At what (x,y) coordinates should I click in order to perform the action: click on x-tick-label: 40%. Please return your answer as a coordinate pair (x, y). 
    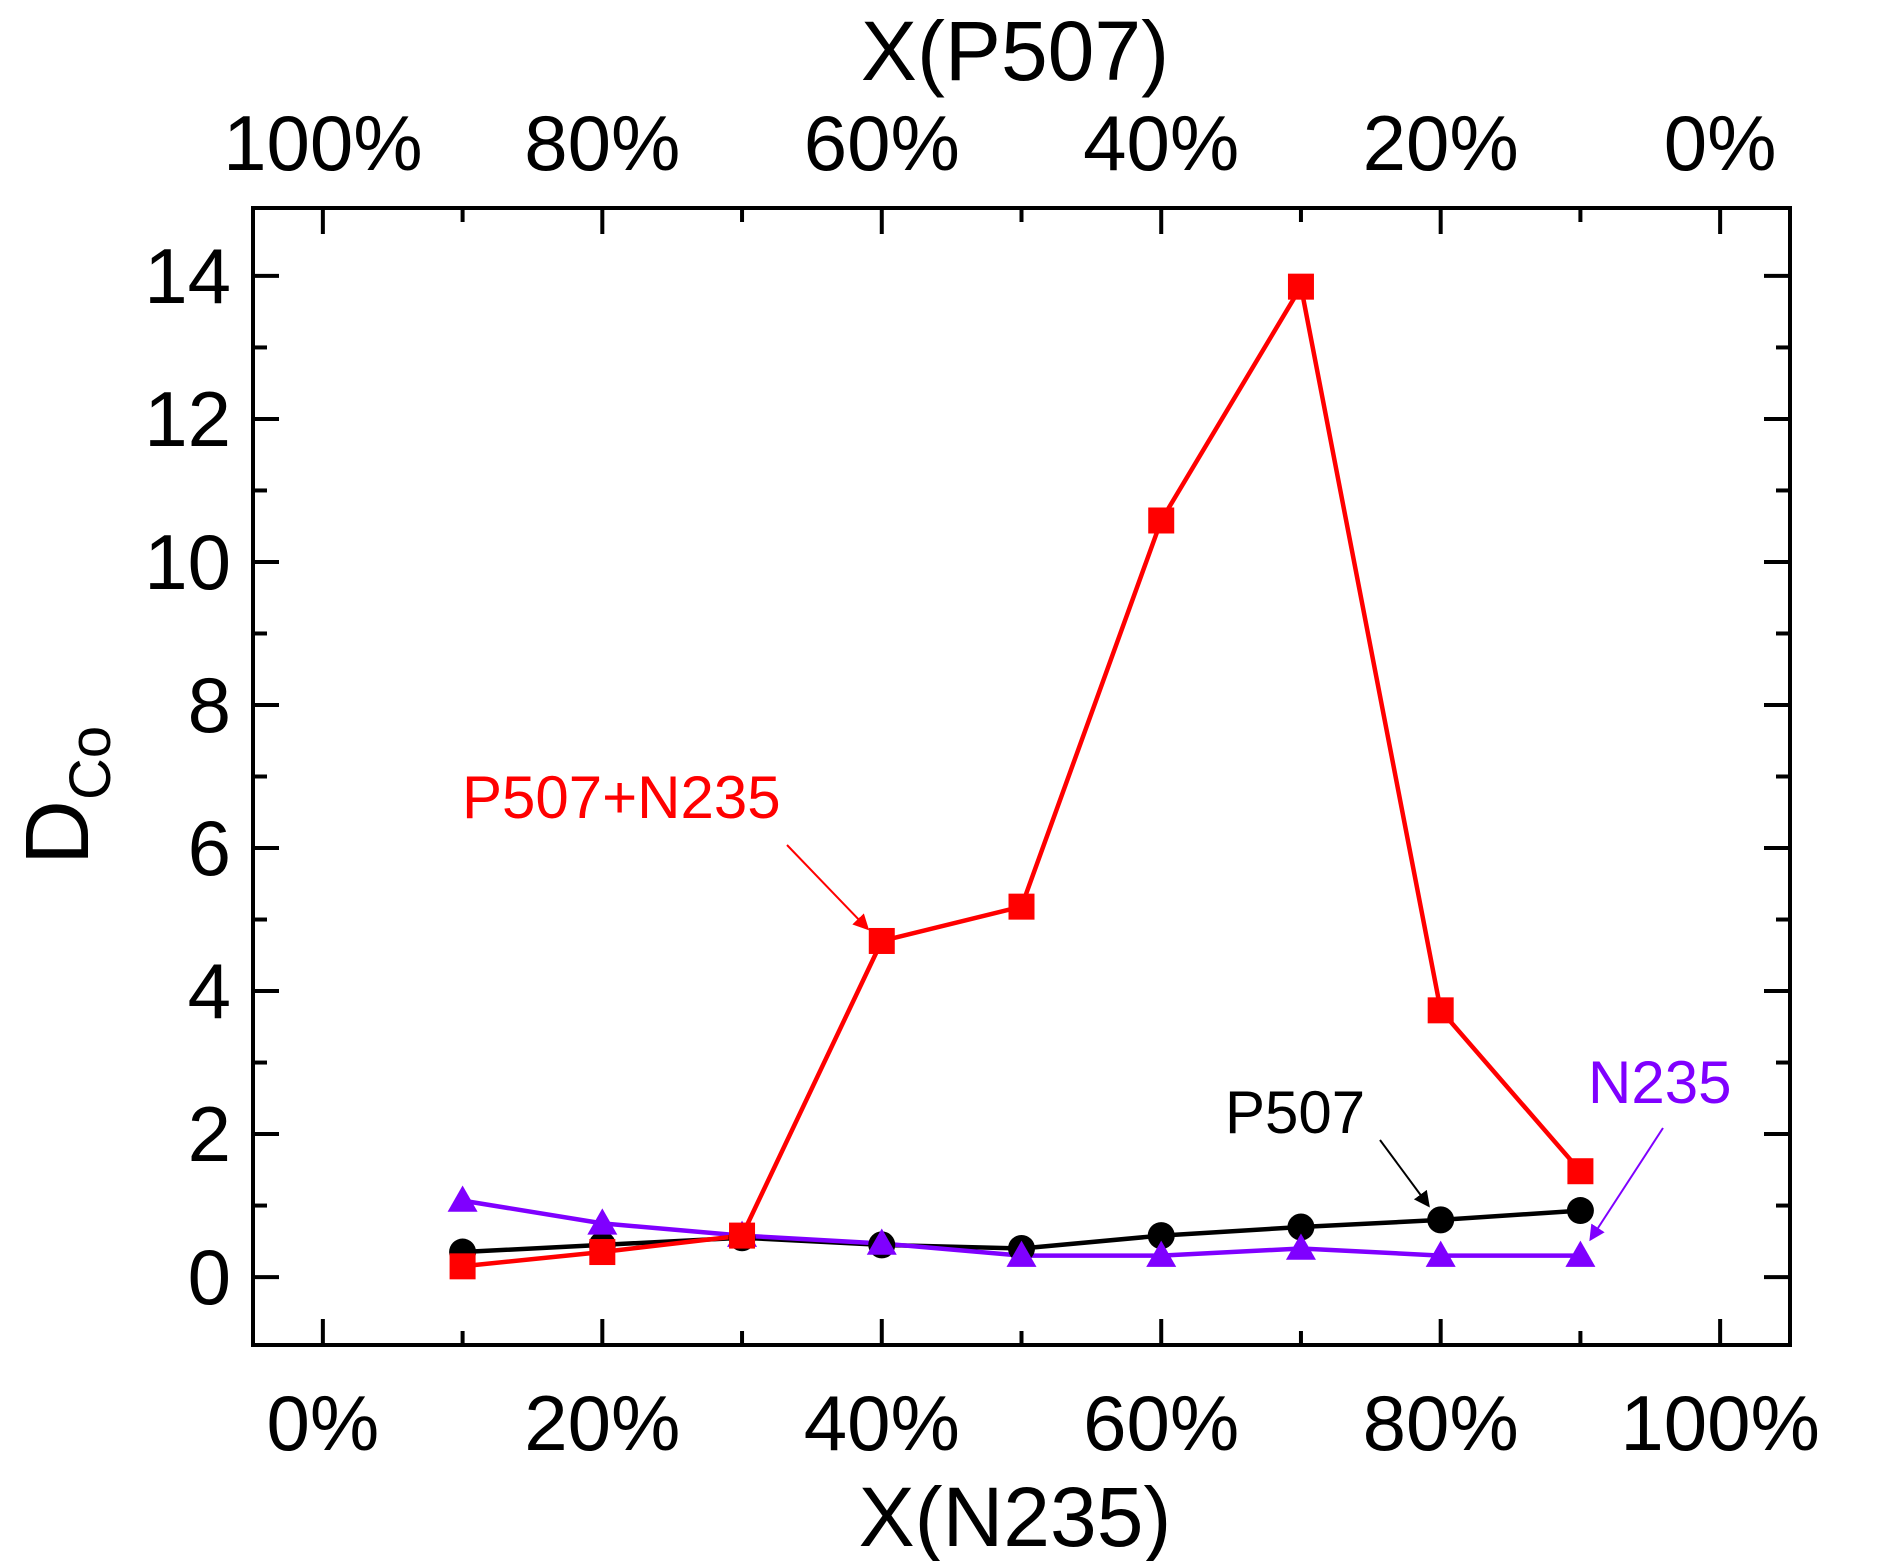
    Looking at the image, I should click on (882, 1423).